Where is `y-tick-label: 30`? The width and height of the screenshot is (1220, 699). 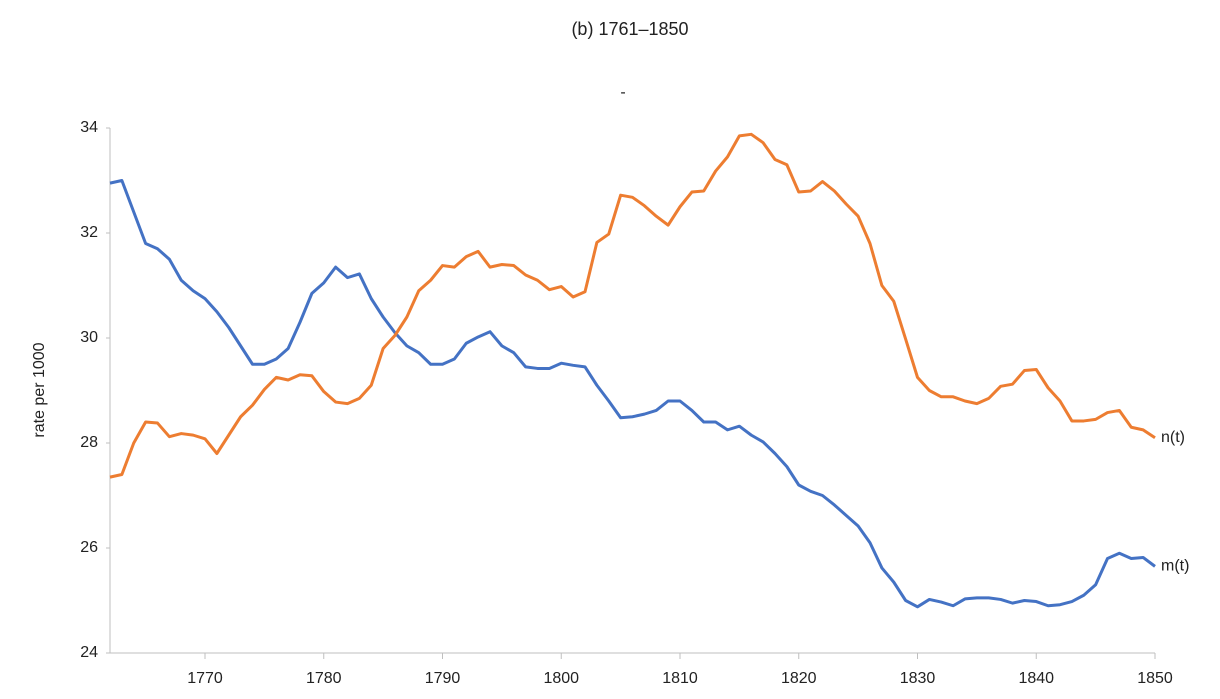 y-tick-label: 30 is located at coordinates (89, 337).